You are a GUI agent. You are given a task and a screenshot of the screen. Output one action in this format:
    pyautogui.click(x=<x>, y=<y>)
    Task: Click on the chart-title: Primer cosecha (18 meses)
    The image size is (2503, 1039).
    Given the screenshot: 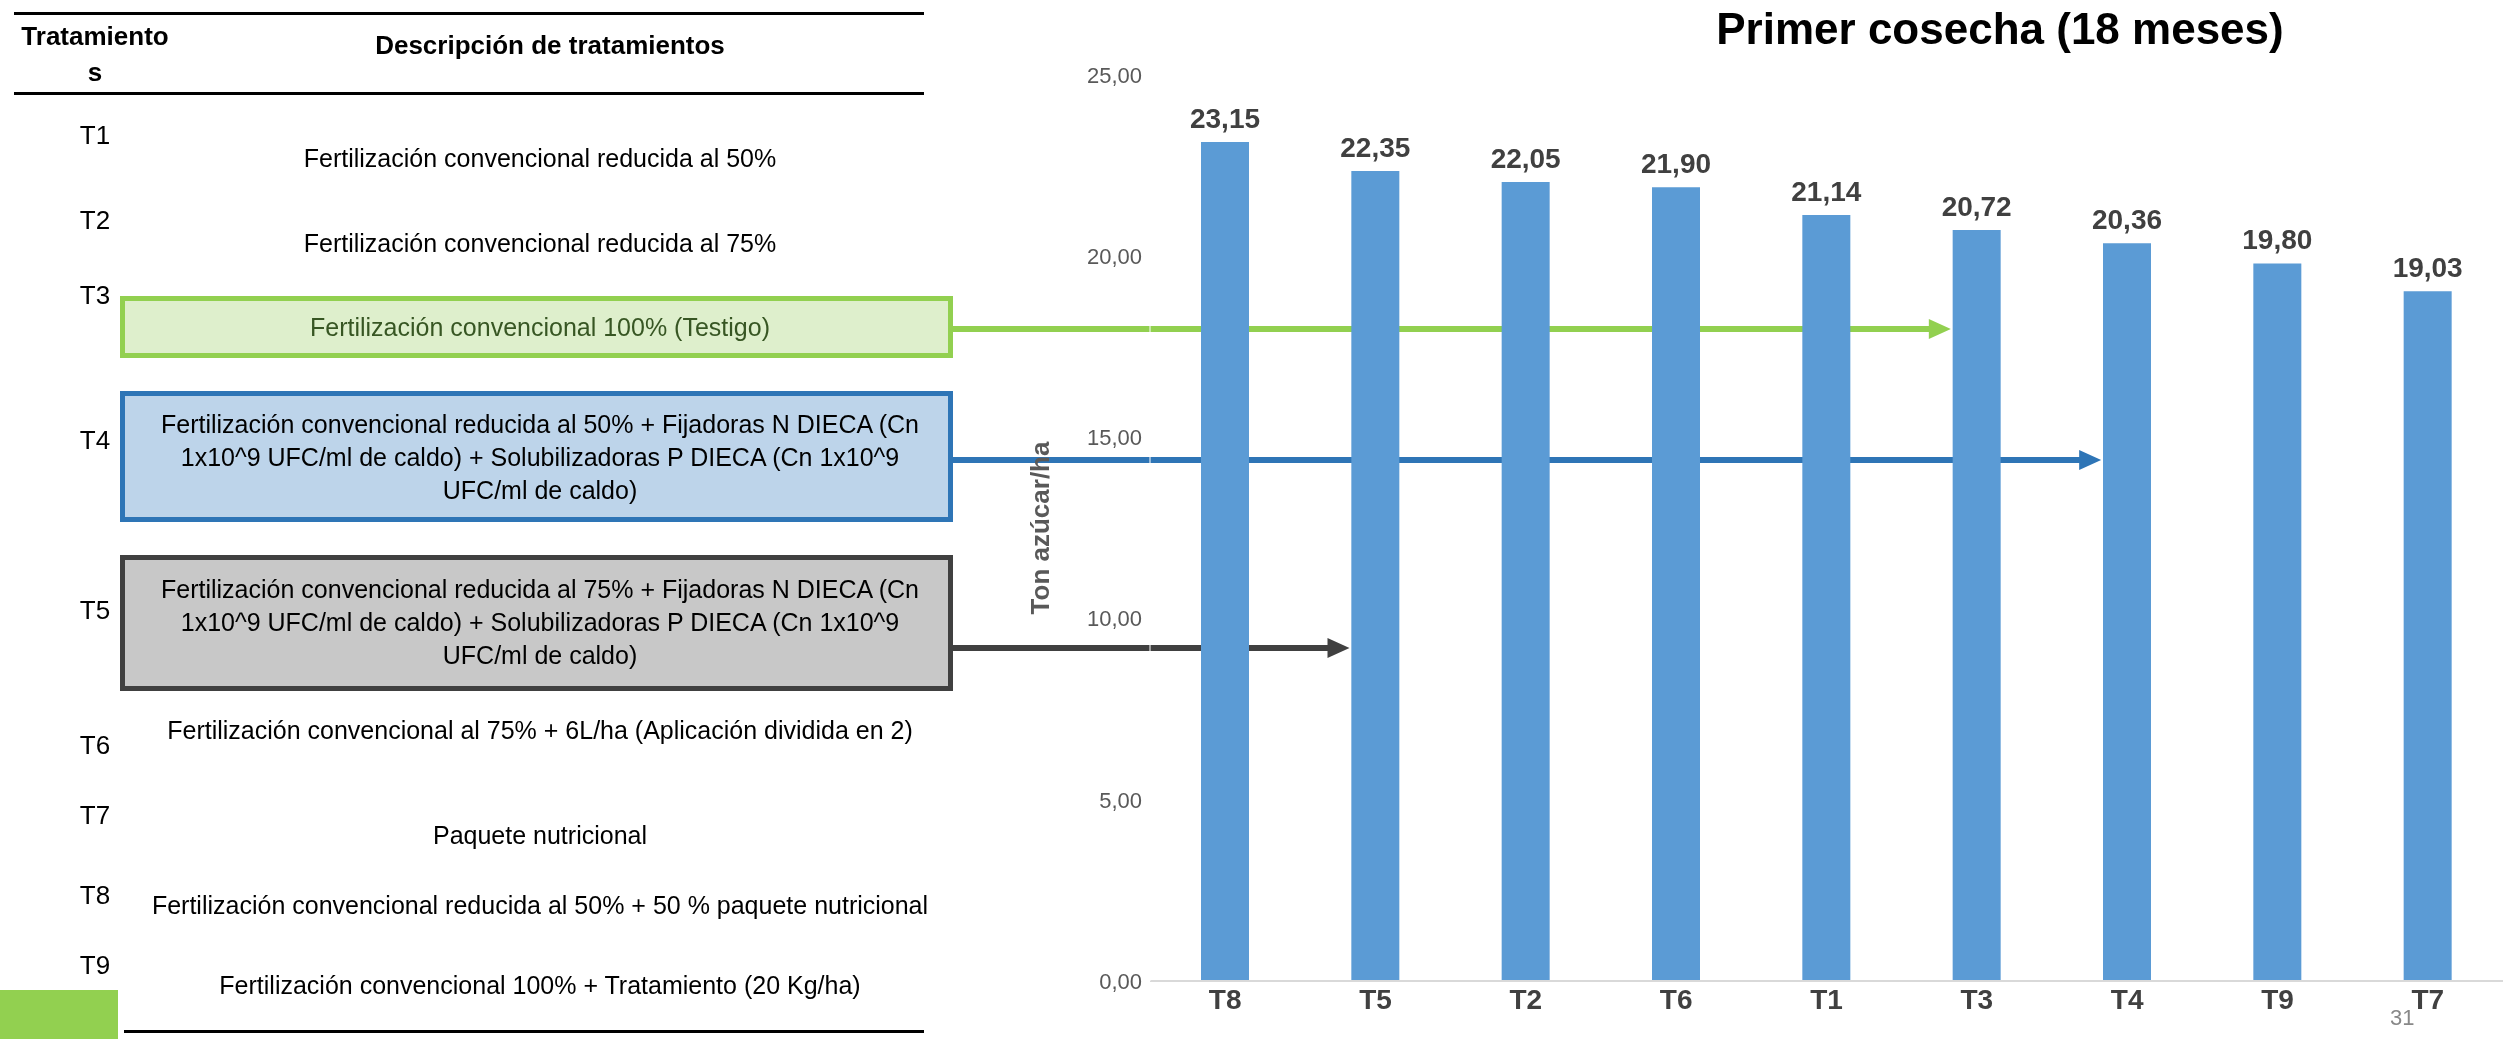 What is the action you would take?
    pyautogui.click(x=2000, y=29)
    